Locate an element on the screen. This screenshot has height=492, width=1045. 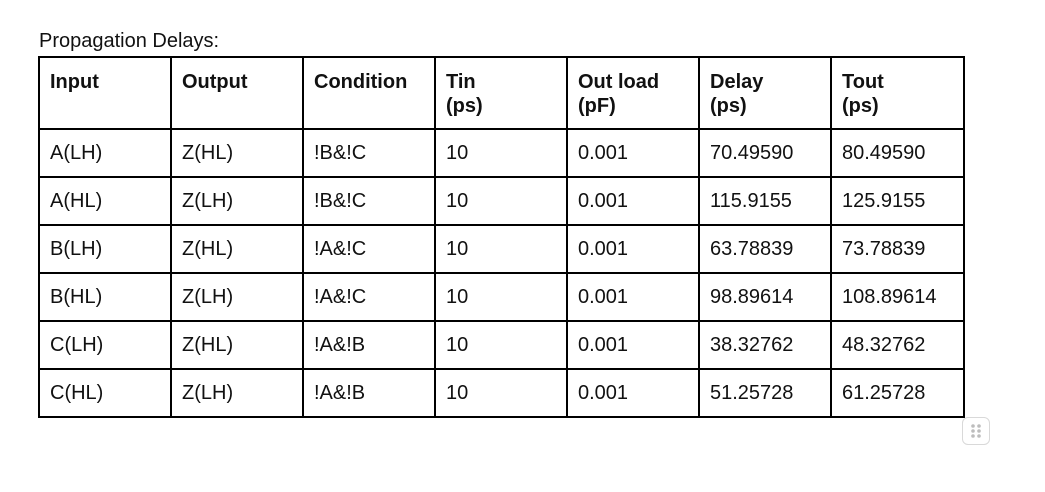
table-cell-delay: 115.9155 is located at coordinates (765, 201).